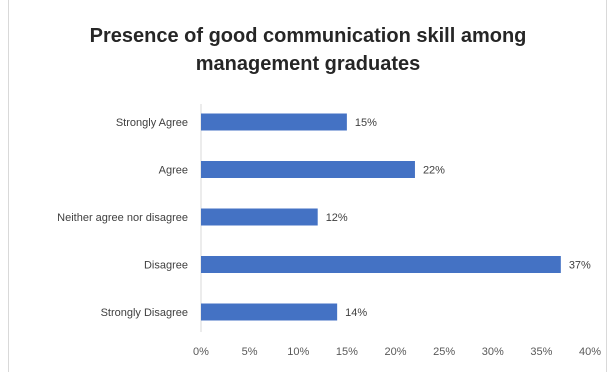  Describe the element at coordinates (590, 352) in the screenshot. I see `x-tick-label: 40%` at that location.